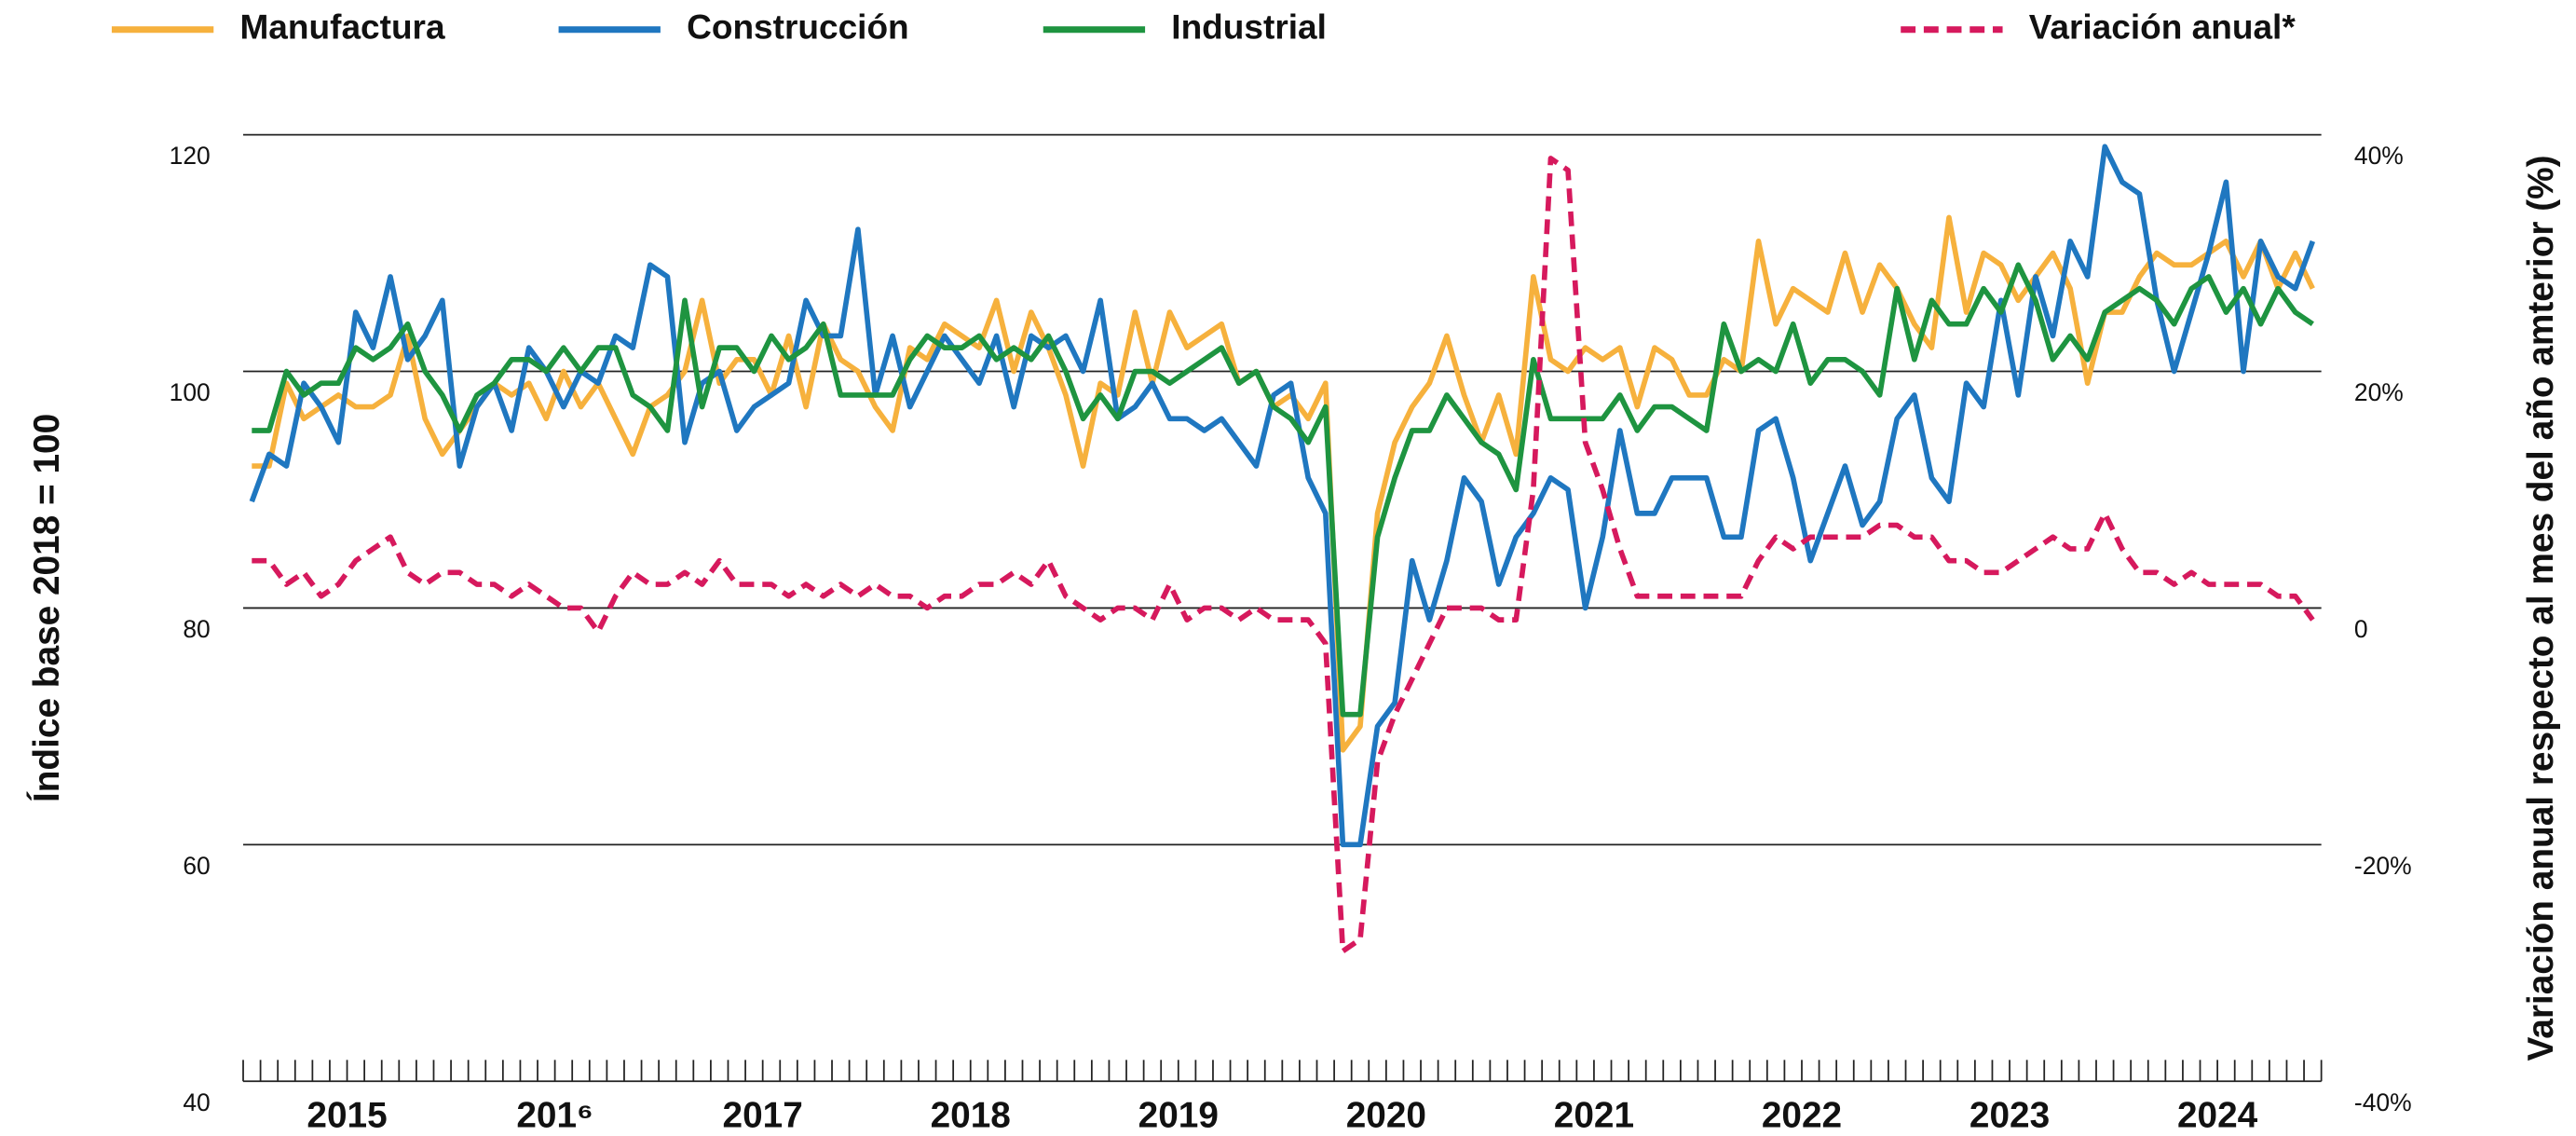 This screenshot has width=2576, height=1136. I want to click on y2-tick-label: 20%, so click(2379, 392).